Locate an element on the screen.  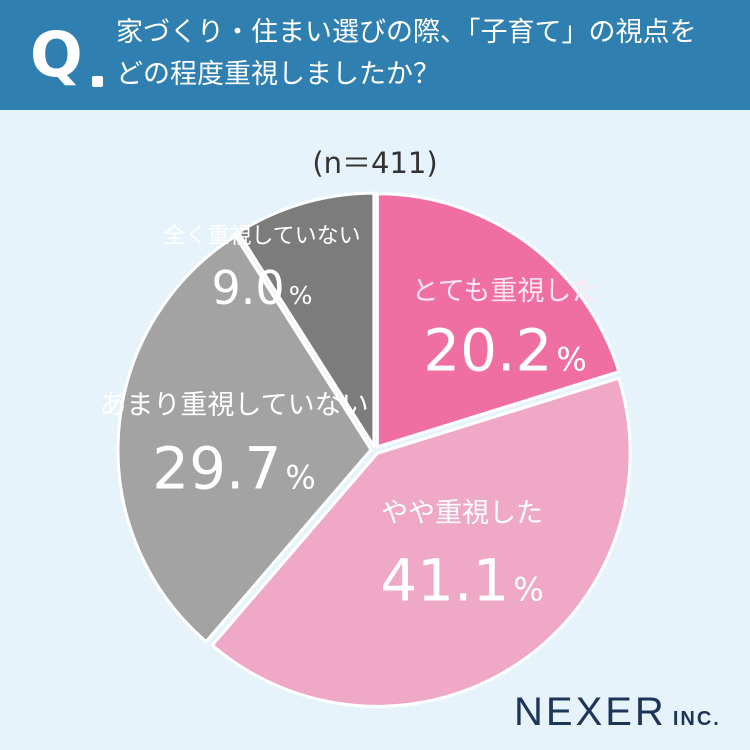
sample-size: (n＝411) is located at coordinates (375, 163).